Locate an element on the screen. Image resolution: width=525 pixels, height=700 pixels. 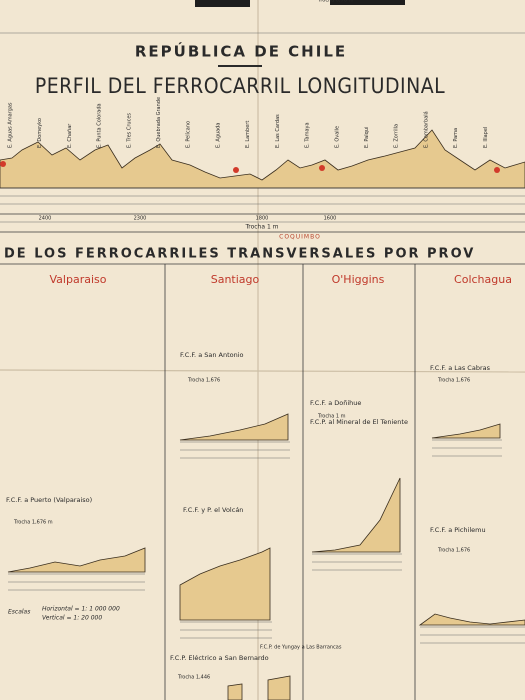
main-profile is located at coordinates (262, 159).